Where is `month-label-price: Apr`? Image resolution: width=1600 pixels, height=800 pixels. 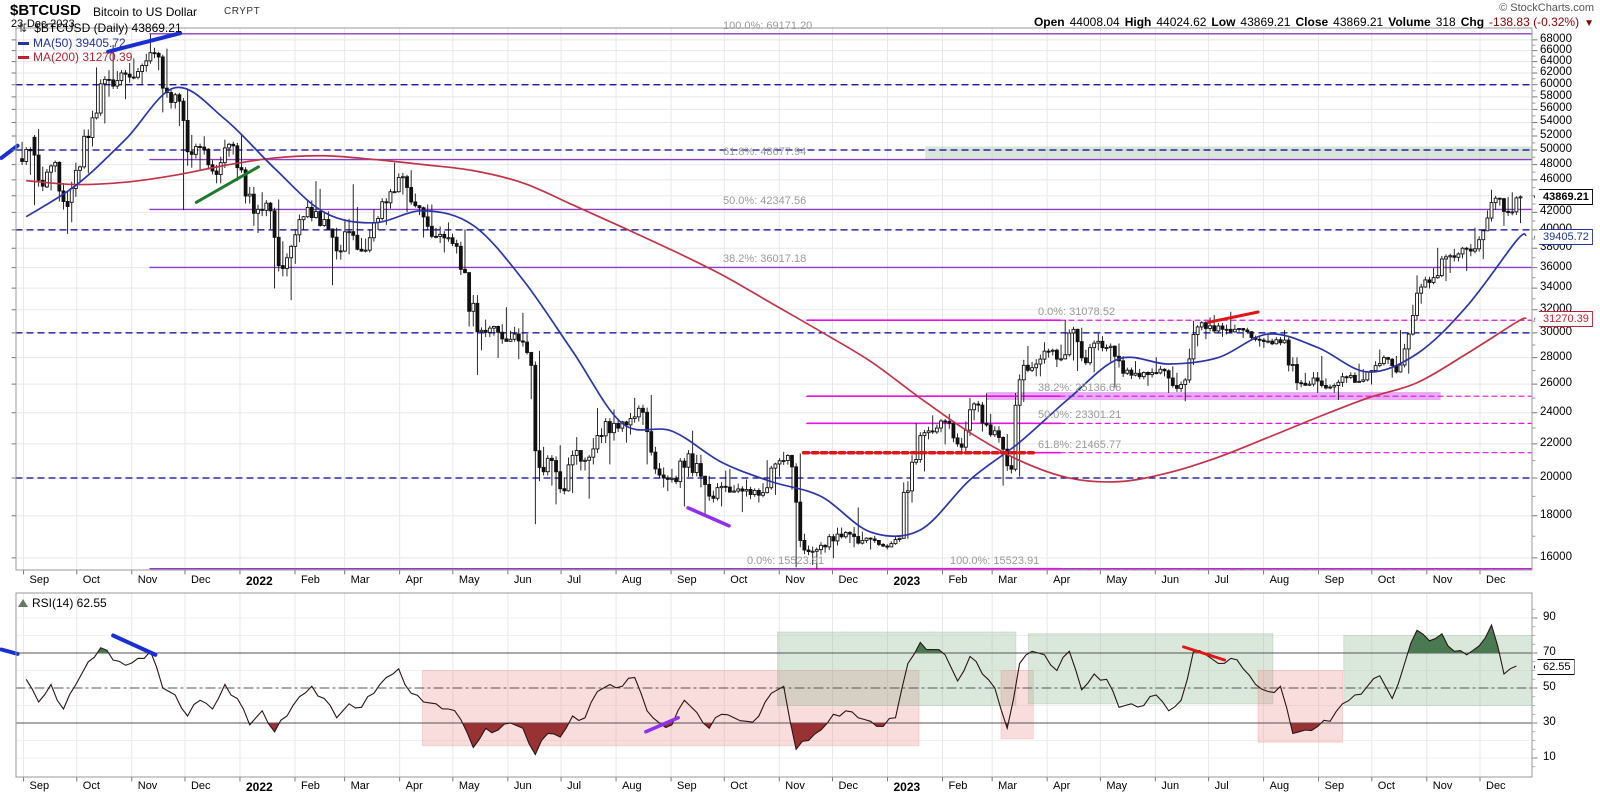
month-label-price: Apr is located at coordinates (1062, 580).